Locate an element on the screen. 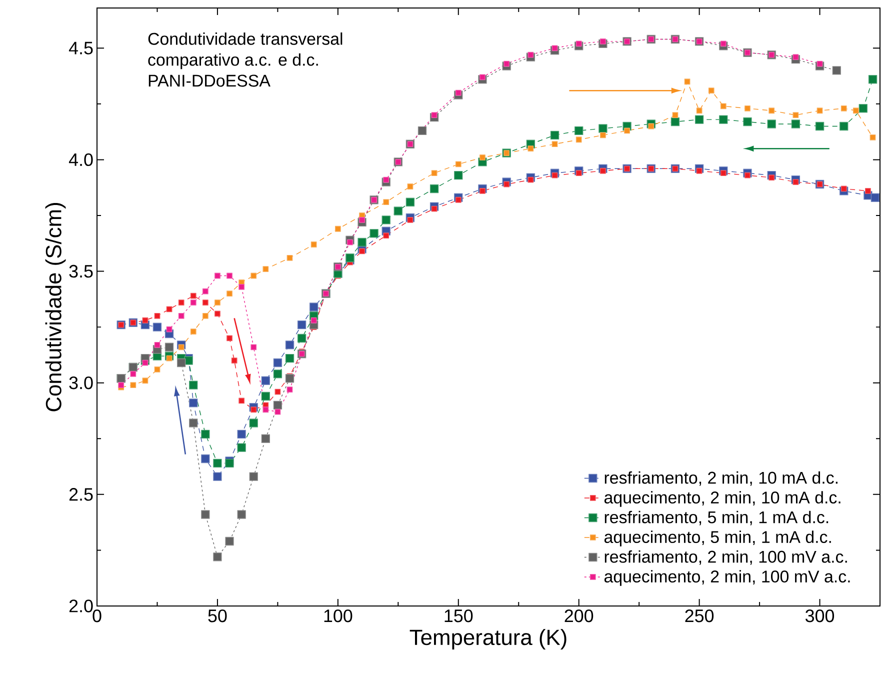 Image resolution: width=883 pixels, height=686 pixels. annotation: comparativo a.c. e d.c. is located at coordinates (233, 61).